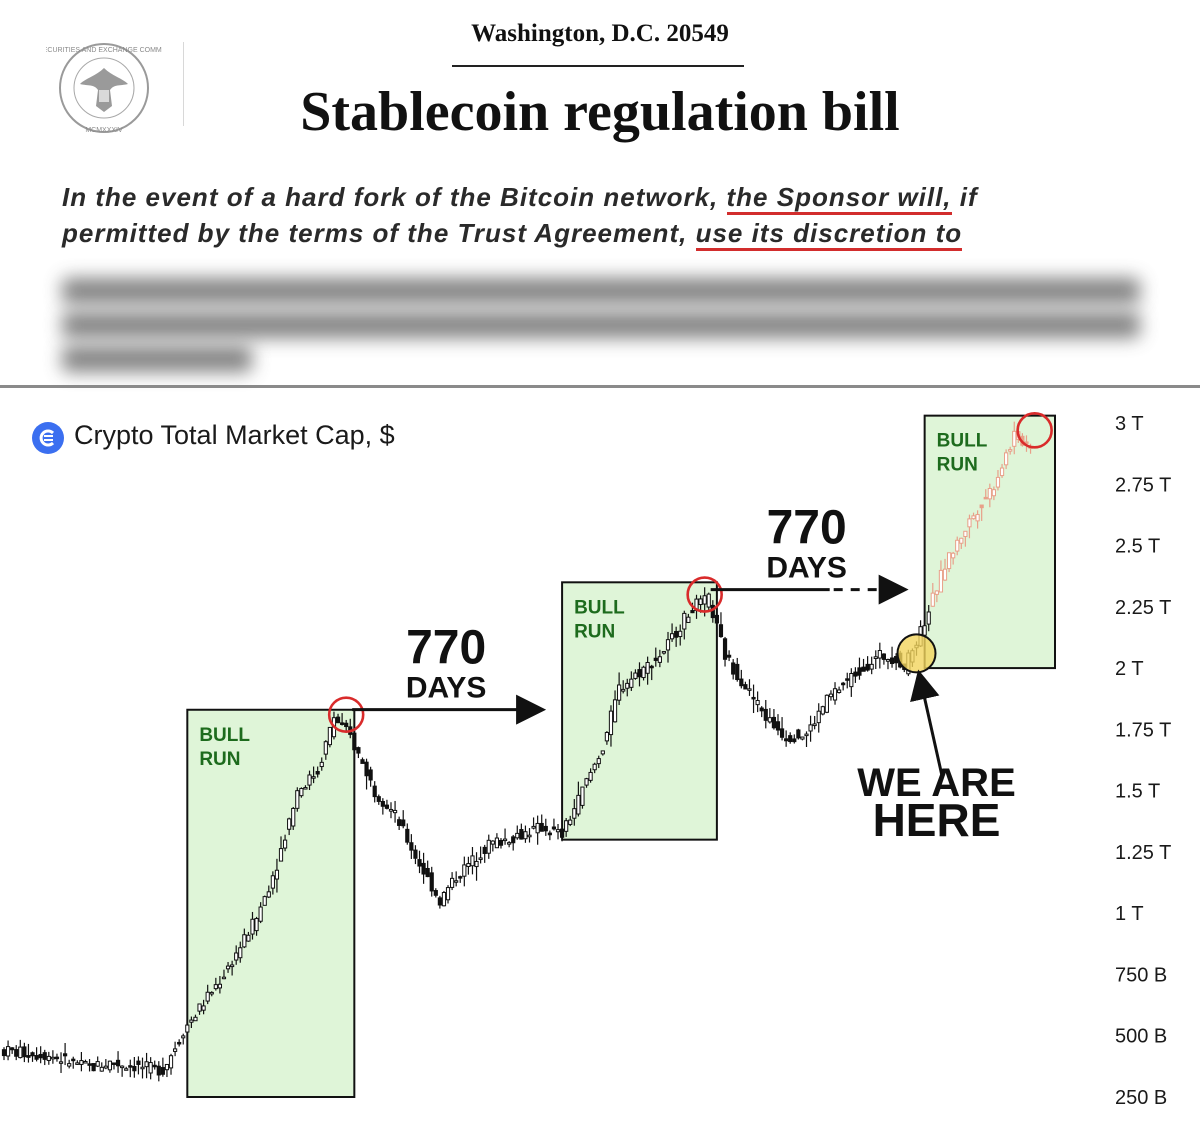 The height and width of the screenshot is (1137, 1200). Describe the element at coordinates (600, 33) in the screenshot. I see `document-location: Washington, D.C. 20549` at that location.